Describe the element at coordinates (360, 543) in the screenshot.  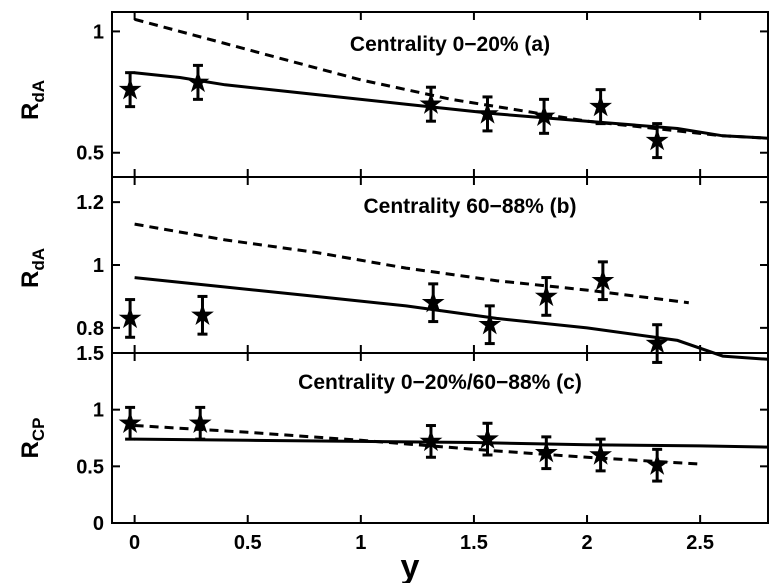
I see `x-tick-label: 1` at that location.